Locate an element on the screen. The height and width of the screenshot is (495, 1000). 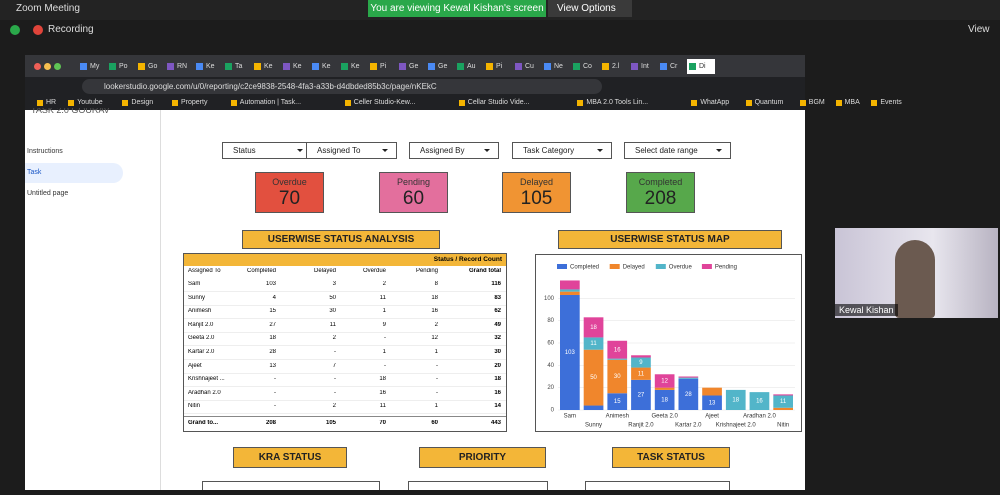
table-cell: 208 is located at coordinates (270, 423).